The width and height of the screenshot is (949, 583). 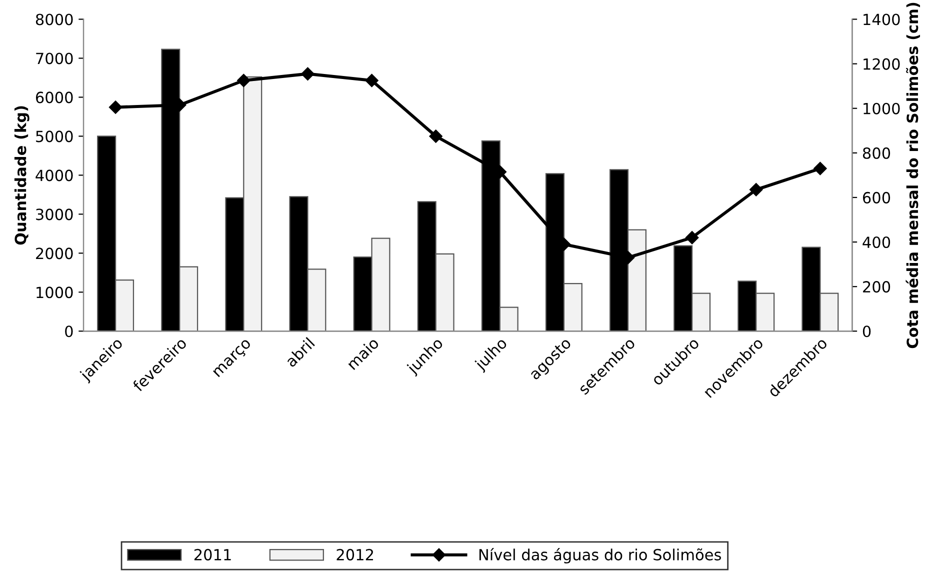 What do you see at coordinates (54, 214) in the screenshot?
I see `y-tick-label: 3000` at bounding box center [54, 214].